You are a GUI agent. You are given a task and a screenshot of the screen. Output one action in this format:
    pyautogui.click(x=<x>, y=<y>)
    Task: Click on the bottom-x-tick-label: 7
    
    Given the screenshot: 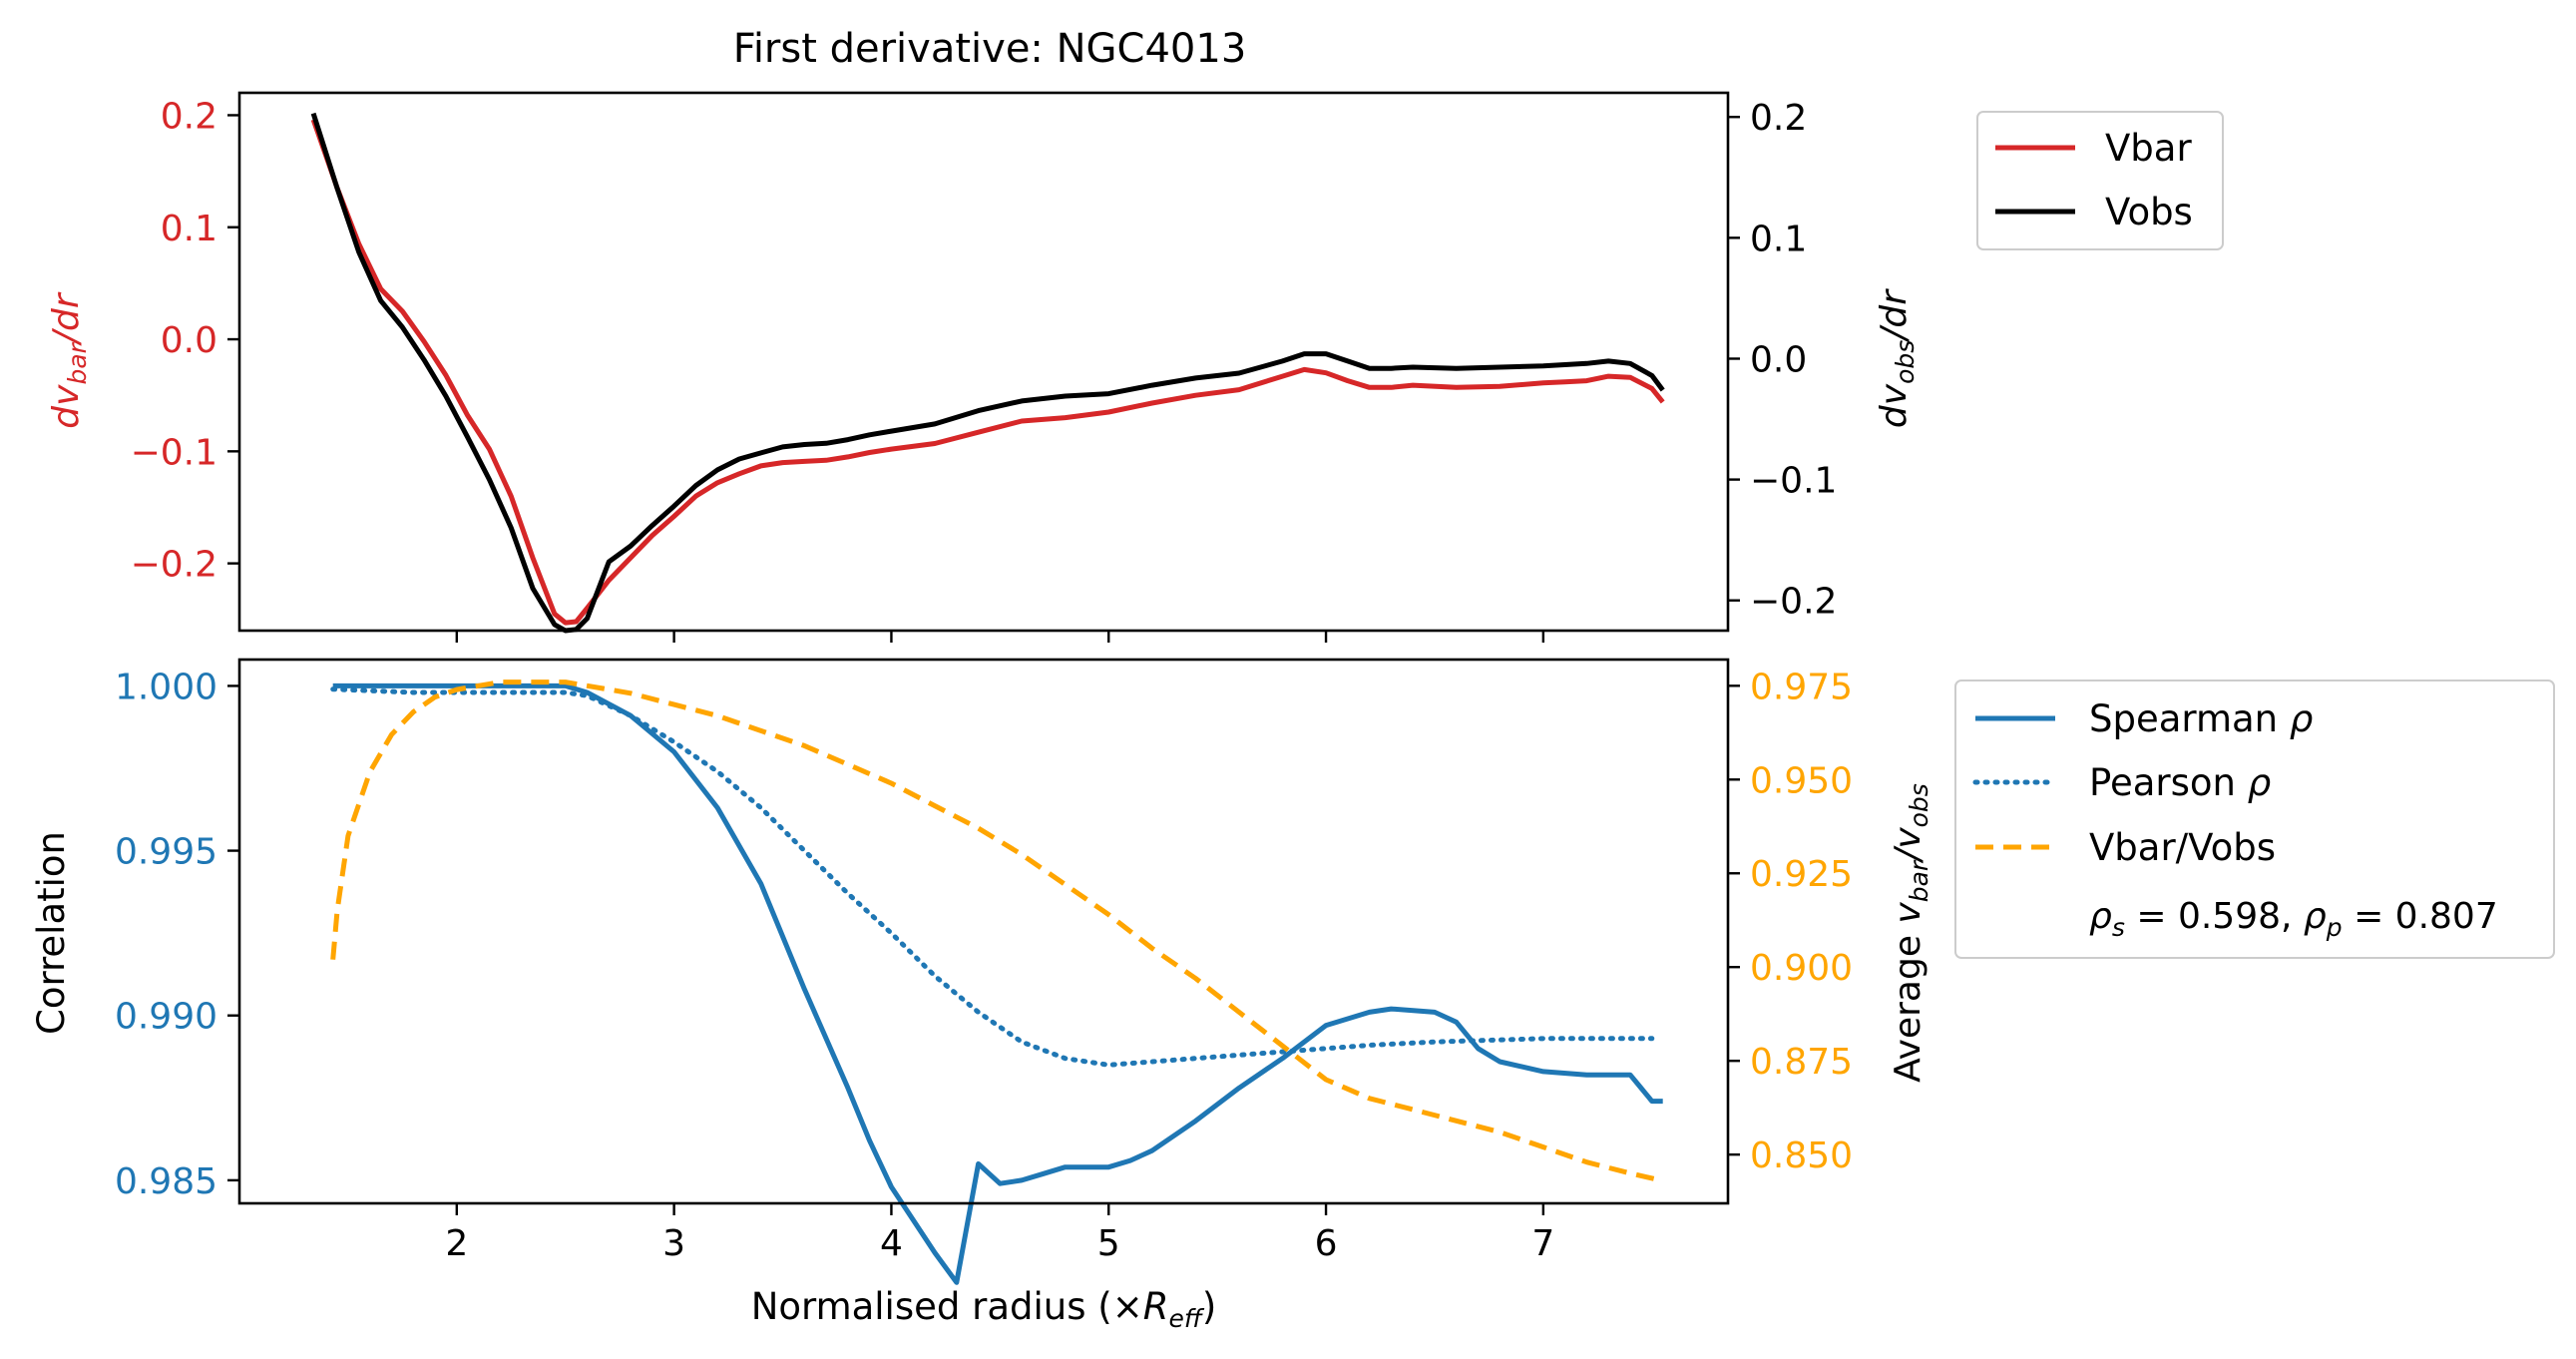 What is the action you would take?
    pyautogui.click(x=1542, y=1243)
    